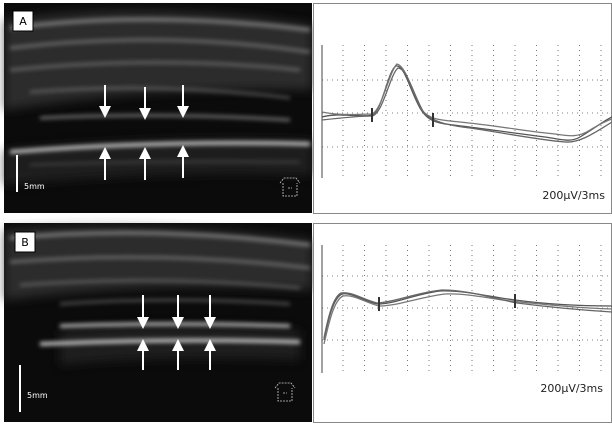 Image resolution: width=612 pixels, height=424 pixels. Describe the element at coordinates (25, 242) in the screenshot. I see `panel-label: B` at that location.